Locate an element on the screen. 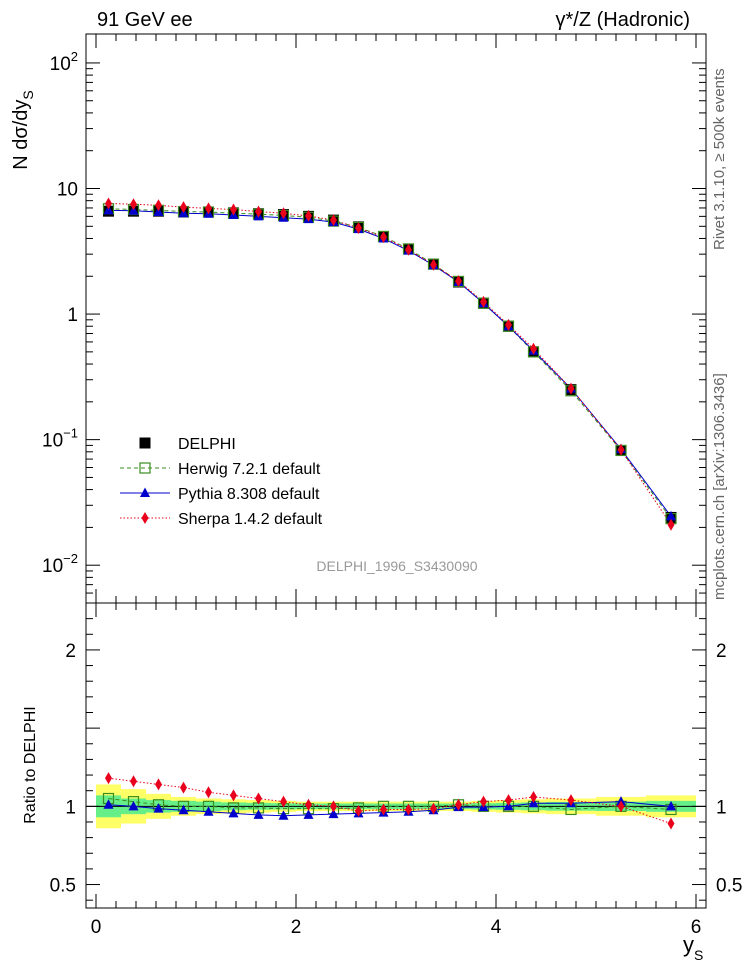 This screenshot has width=746, height=972. main-ylabel-sub: S is located at coordinates (28, 94).